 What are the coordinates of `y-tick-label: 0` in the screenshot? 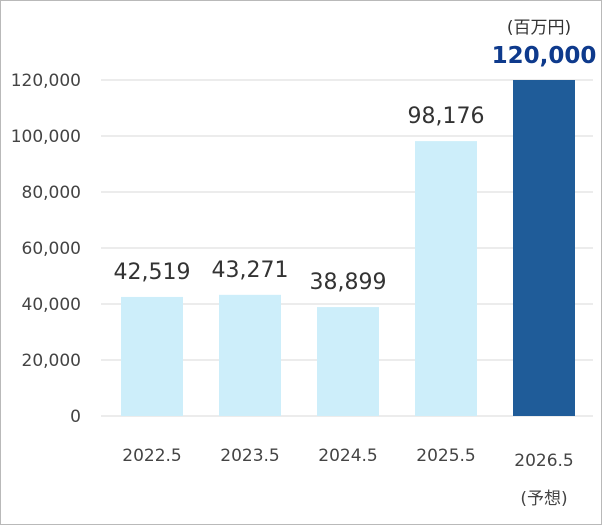 It's located at (75, 417).